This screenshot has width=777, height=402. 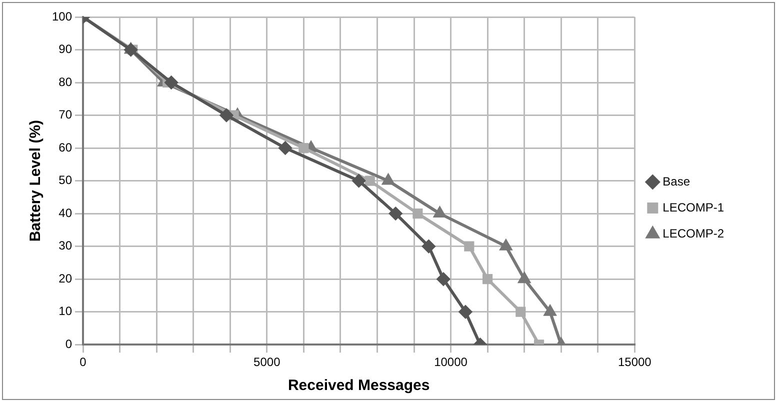 What do you see at coordinates (676, 181) in the screenshot?
I see `legend-label: Base` at bounding box center [676, 181].